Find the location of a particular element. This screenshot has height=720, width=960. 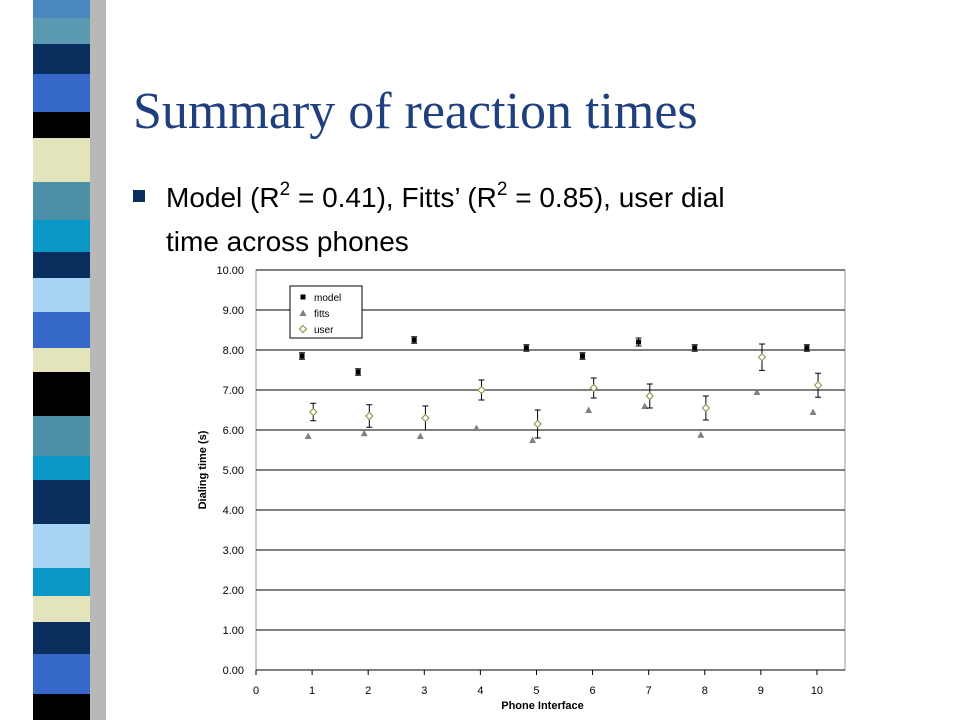

y-tick-label: 3.00 is located at coordinates (233, 551).